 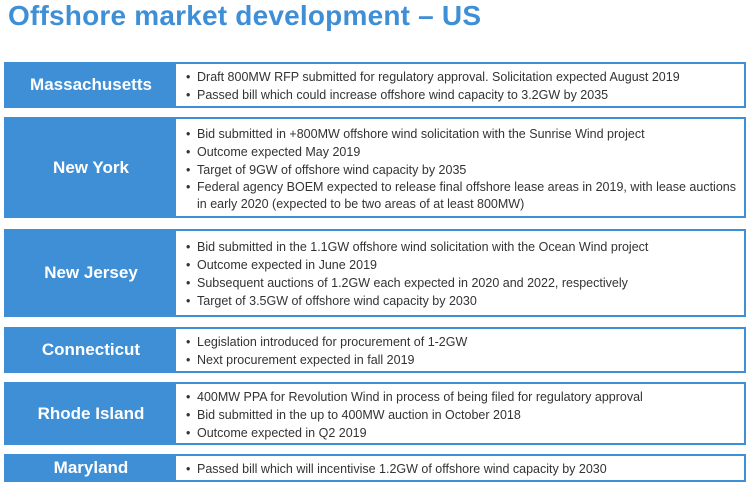 I want to click on bullet-item: • Outcome expected in June 2019, so click(x=462, y=265).